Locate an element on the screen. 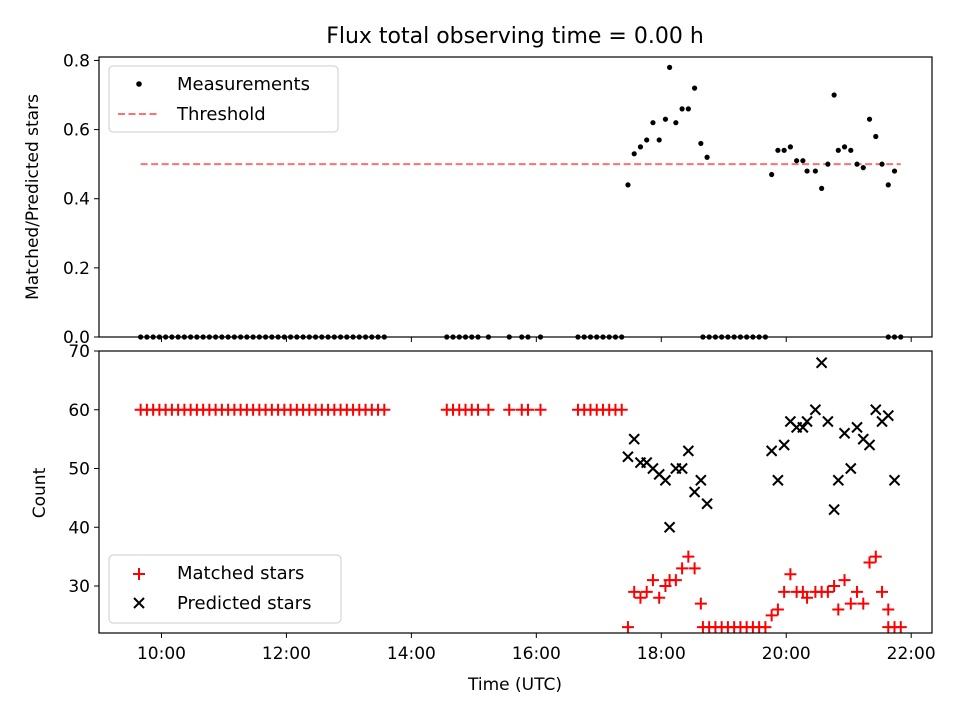 This screenshot has height=720, width=960. bottom-x-tick-label: 16:00 is located at coordinates (536, 654).